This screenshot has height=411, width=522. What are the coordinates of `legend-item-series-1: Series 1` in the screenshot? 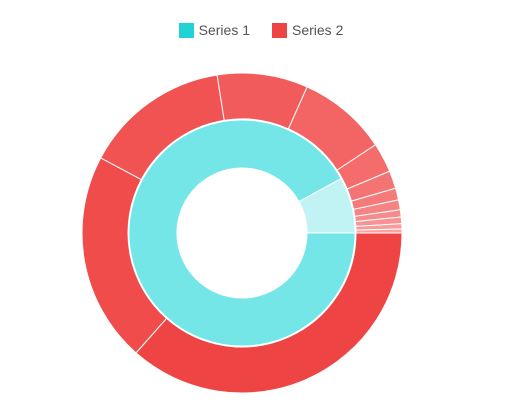 It's located at (214, 30).